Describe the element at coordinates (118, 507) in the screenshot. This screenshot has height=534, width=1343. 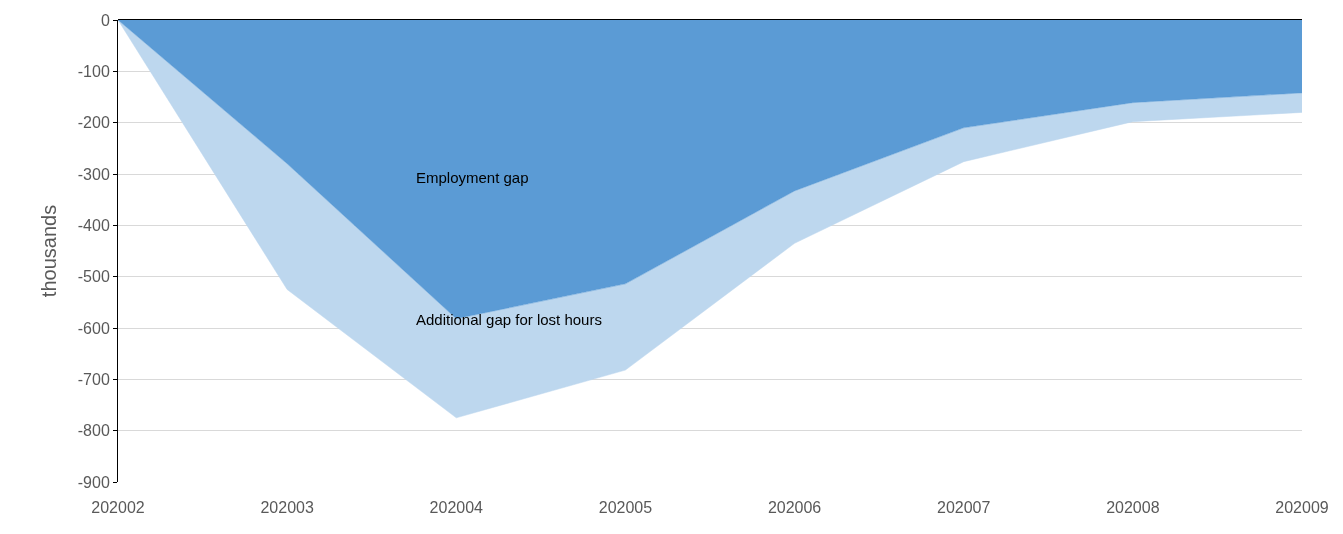
I see `x-tick-label: 202002` at that location.